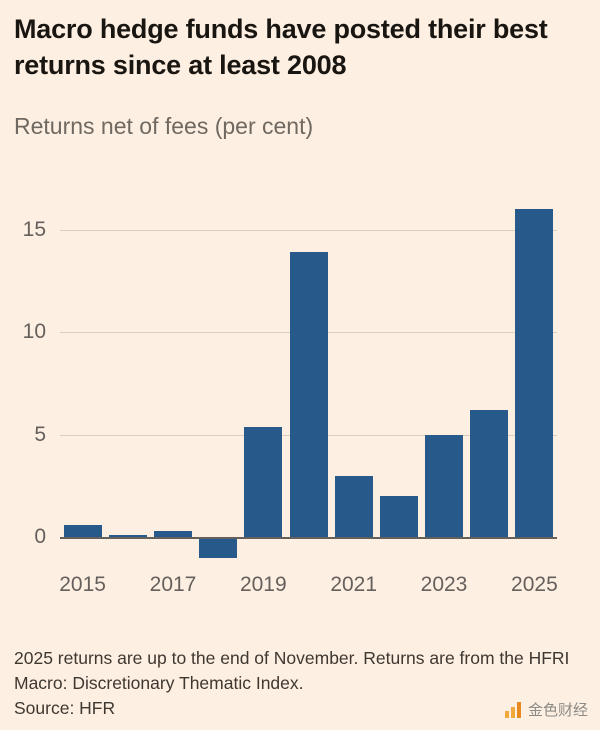 This screenshot has height=730, width=600. Describe the element at coordinates (173, 534) in the screenshot. I see `bar-2017` at that location.